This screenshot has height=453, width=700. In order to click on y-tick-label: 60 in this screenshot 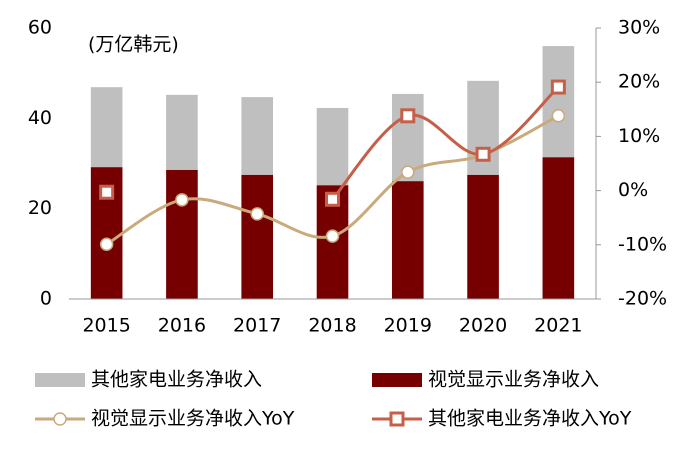, I will do `click(40, 28)`.